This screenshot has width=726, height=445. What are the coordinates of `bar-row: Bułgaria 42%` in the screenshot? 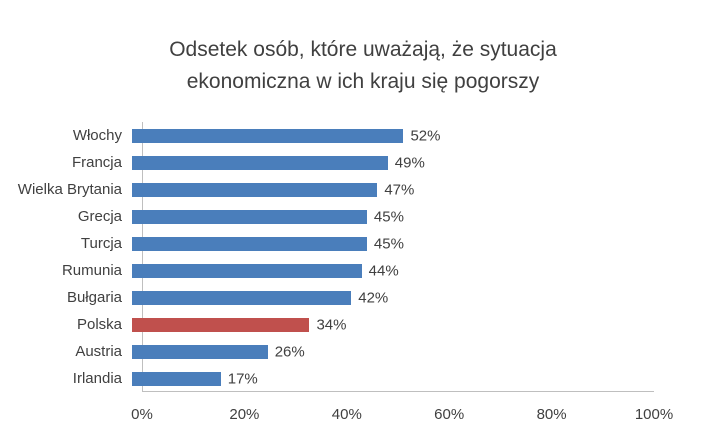 It's located at (363, 297).